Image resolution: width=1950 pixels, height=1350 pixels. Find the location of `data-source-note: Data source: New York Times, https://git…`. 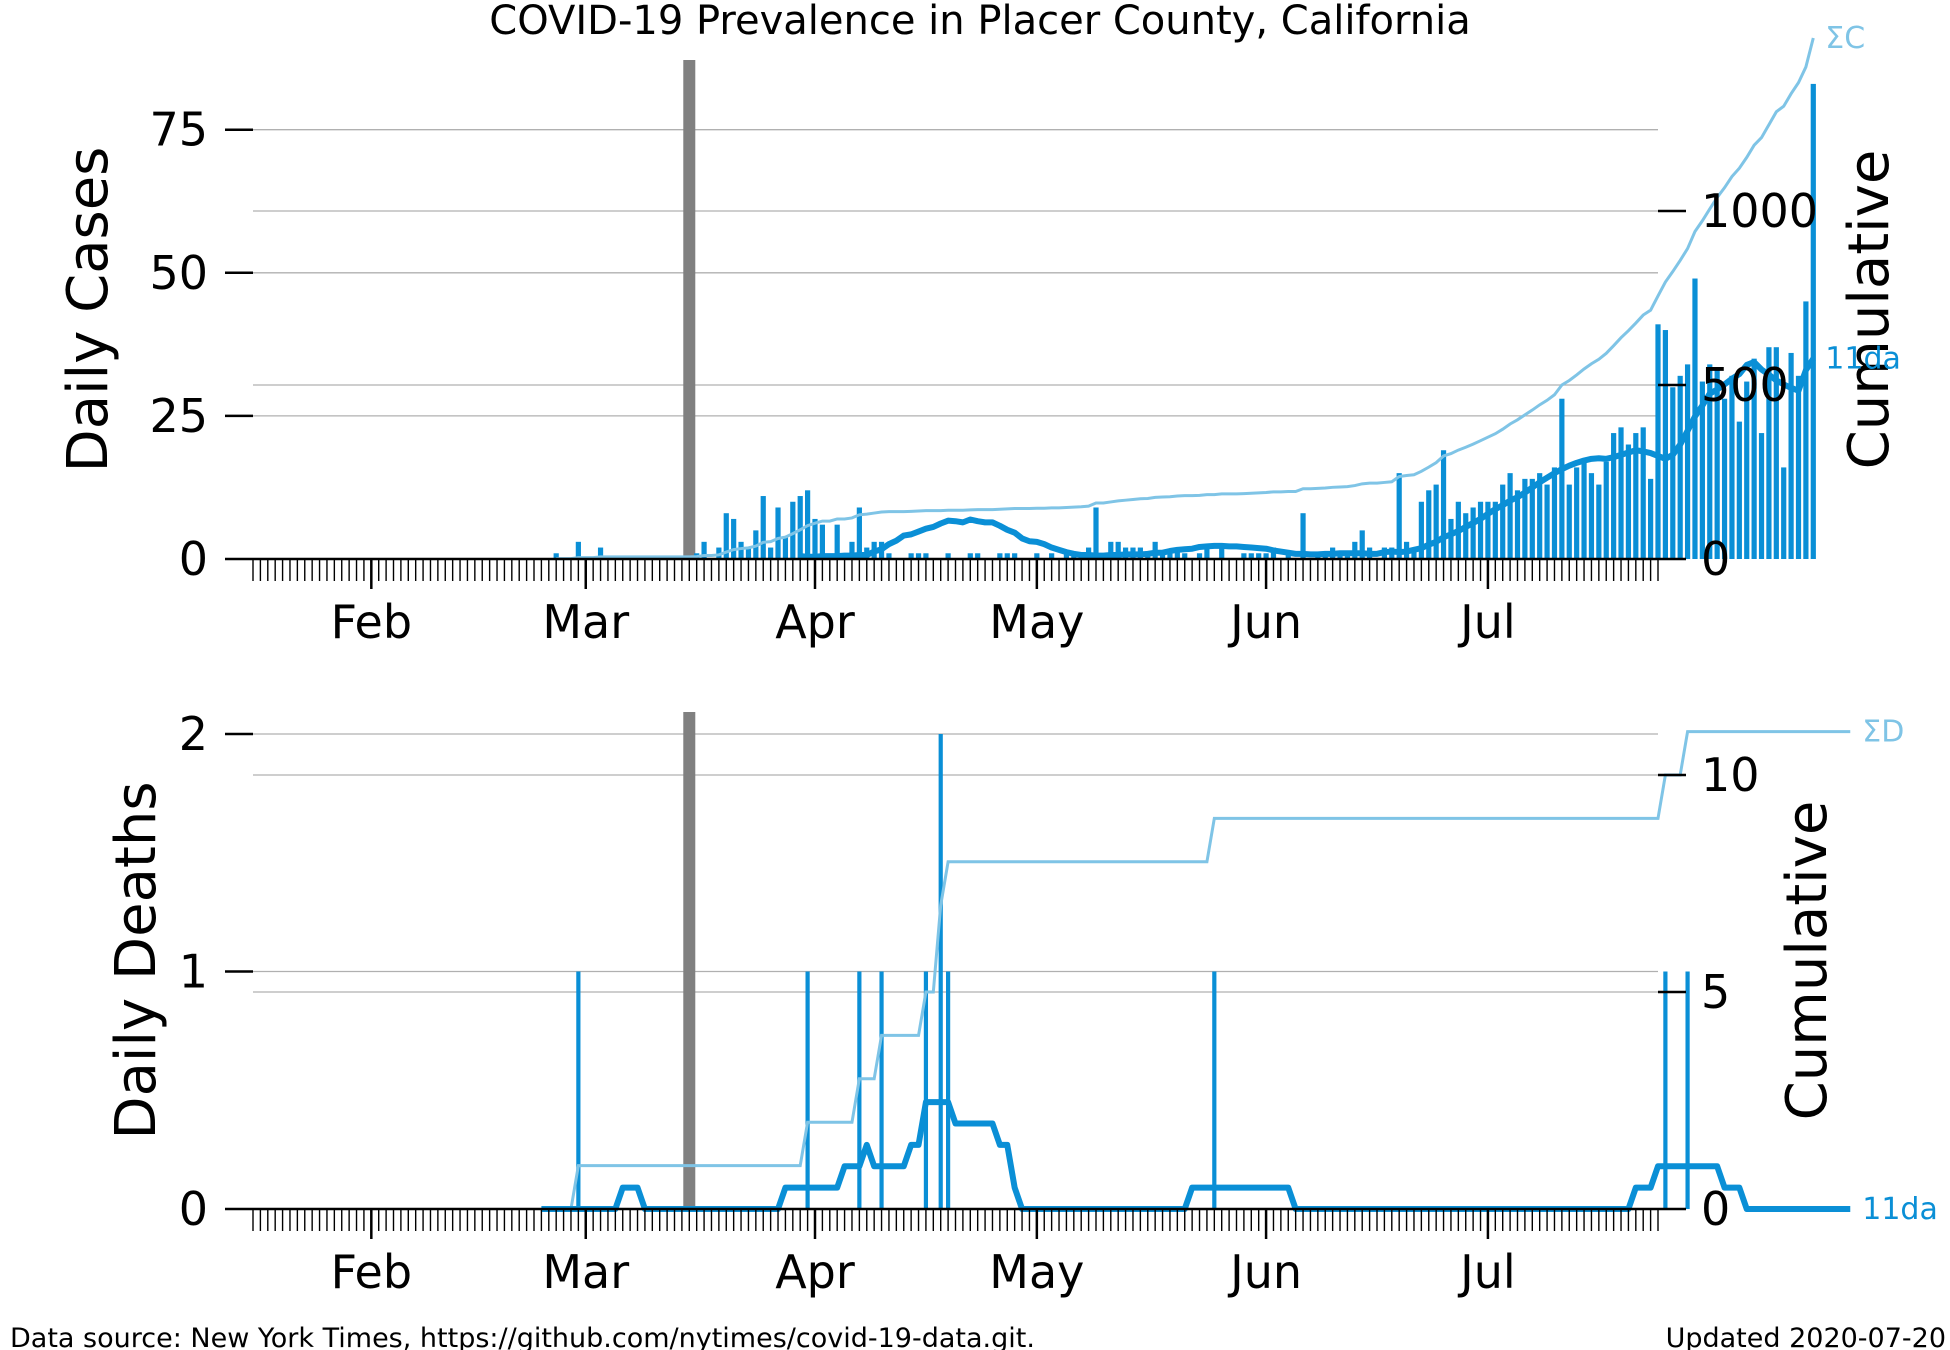

data-source-note: Data source: New York Times, https://git… is located at coordinates (522, 1336).